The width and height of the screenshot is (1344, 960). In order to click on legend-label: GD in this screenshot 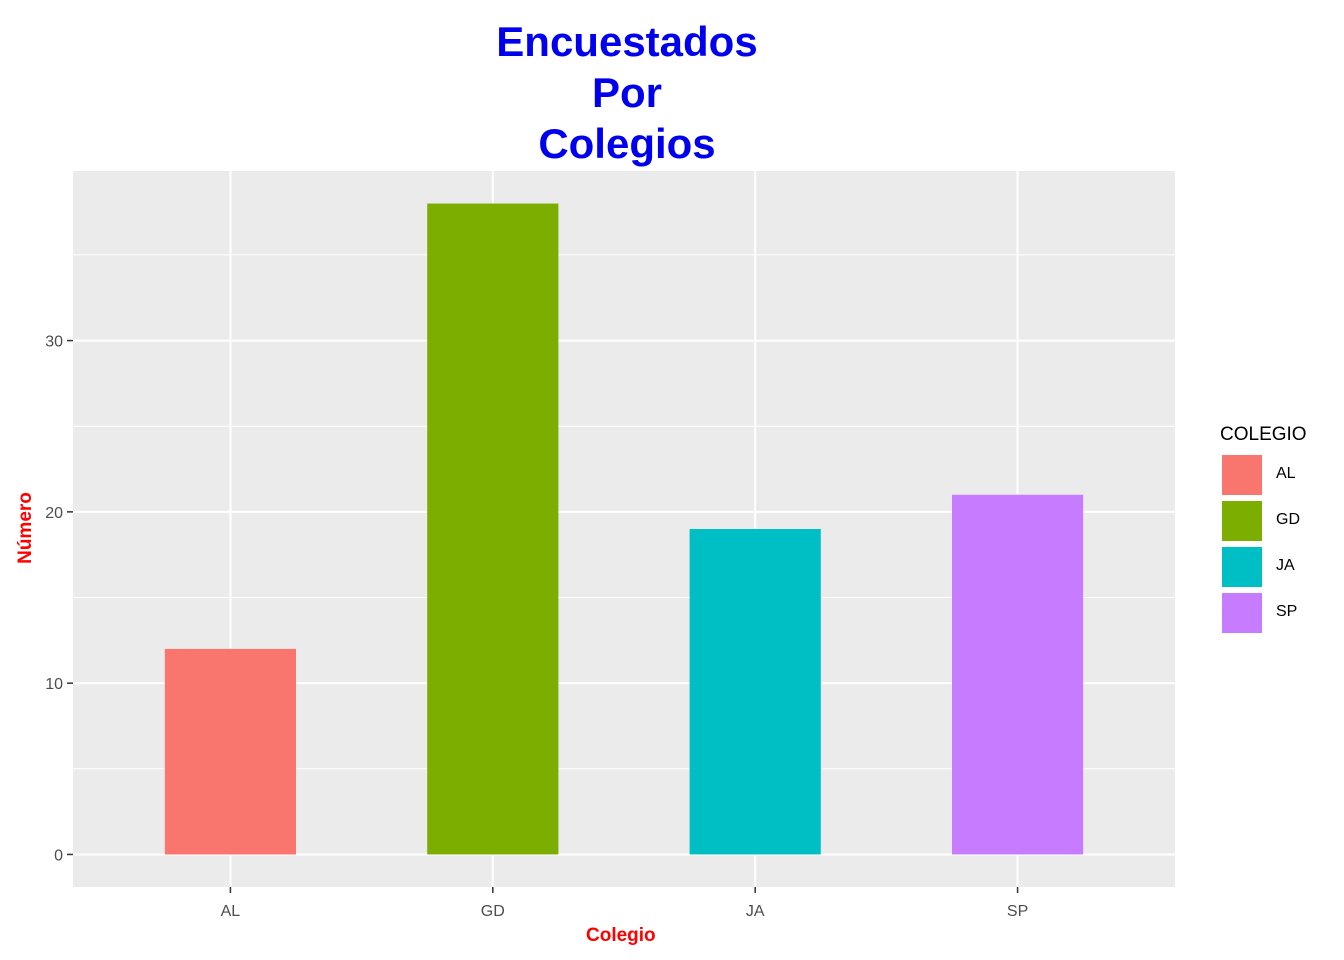, I will do `click(1288, 519)`.